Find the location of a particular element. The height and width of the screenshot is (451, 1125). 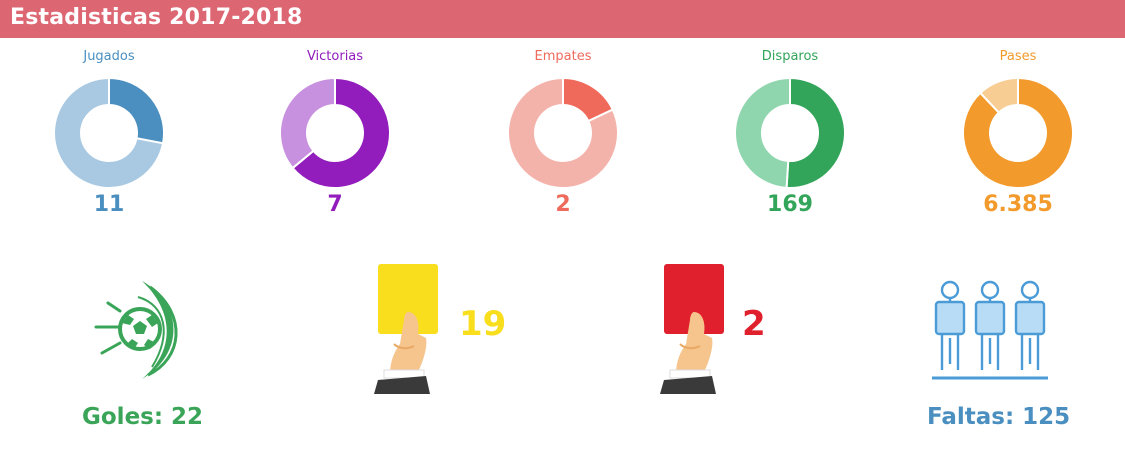

donut-title: Empates is located at coordinates (563, 56).